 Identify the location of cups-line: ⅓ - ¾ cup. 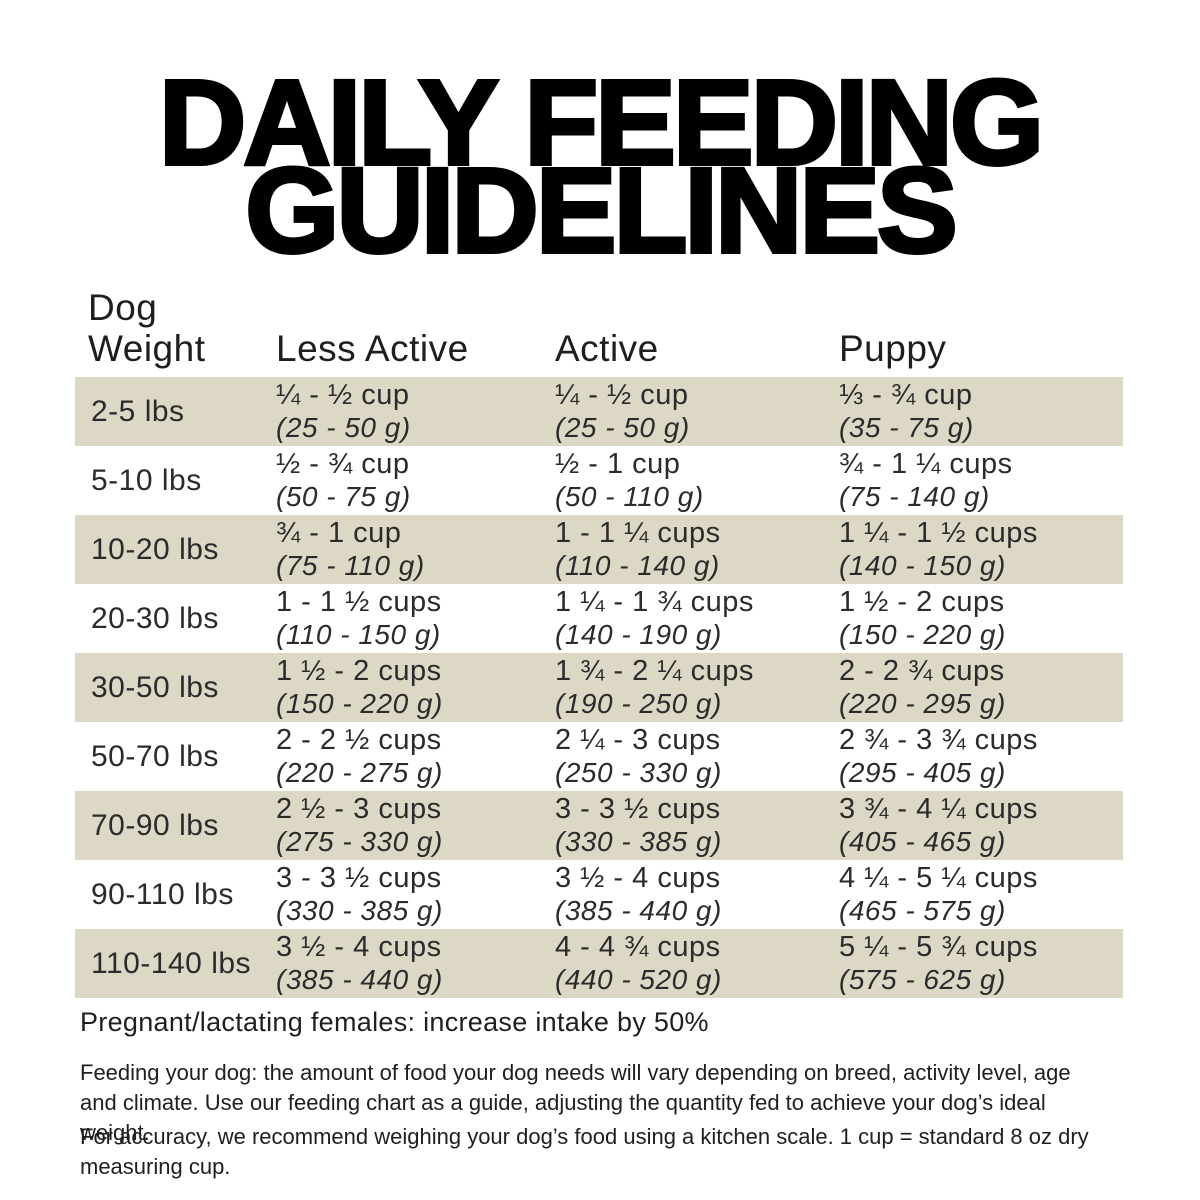
(906, 395).